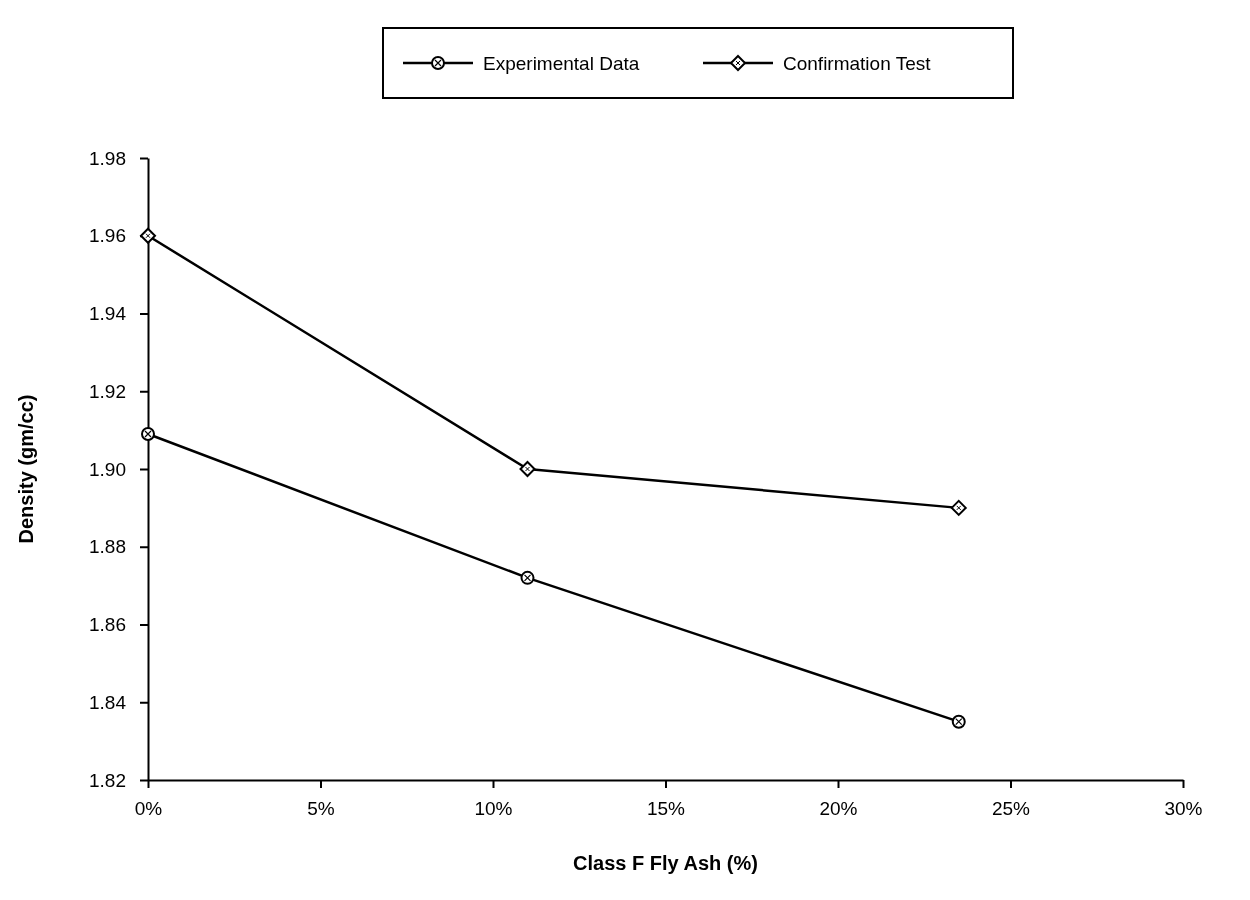 This screenshot has height=900, width=1250. I want to click on y-tick-label: 1.86, so click(107, 625).